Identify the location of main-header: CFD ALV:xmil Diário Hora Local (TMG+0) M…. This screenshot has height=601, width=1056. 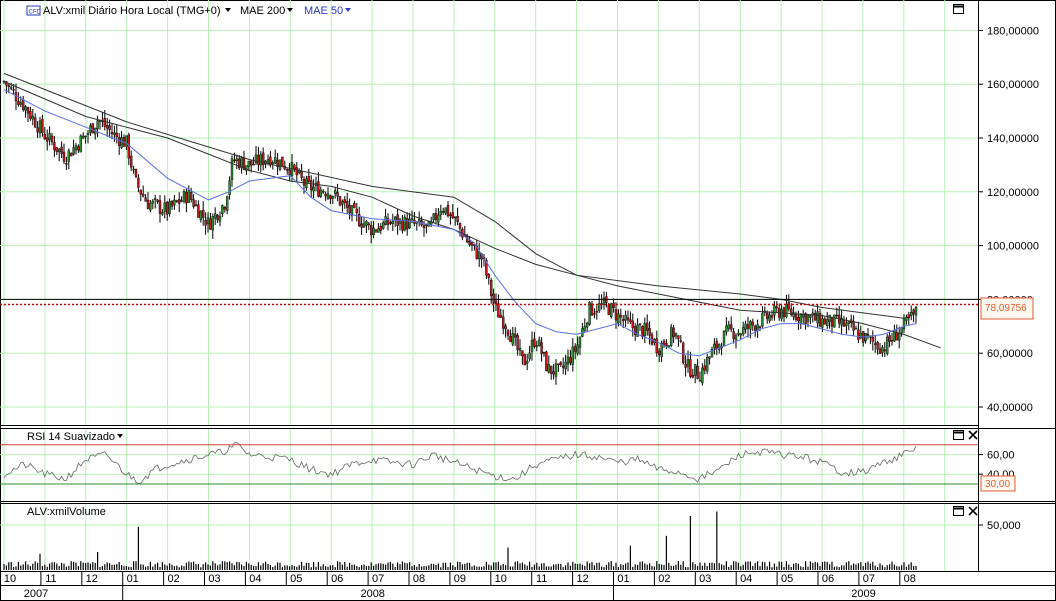
(188, 11).